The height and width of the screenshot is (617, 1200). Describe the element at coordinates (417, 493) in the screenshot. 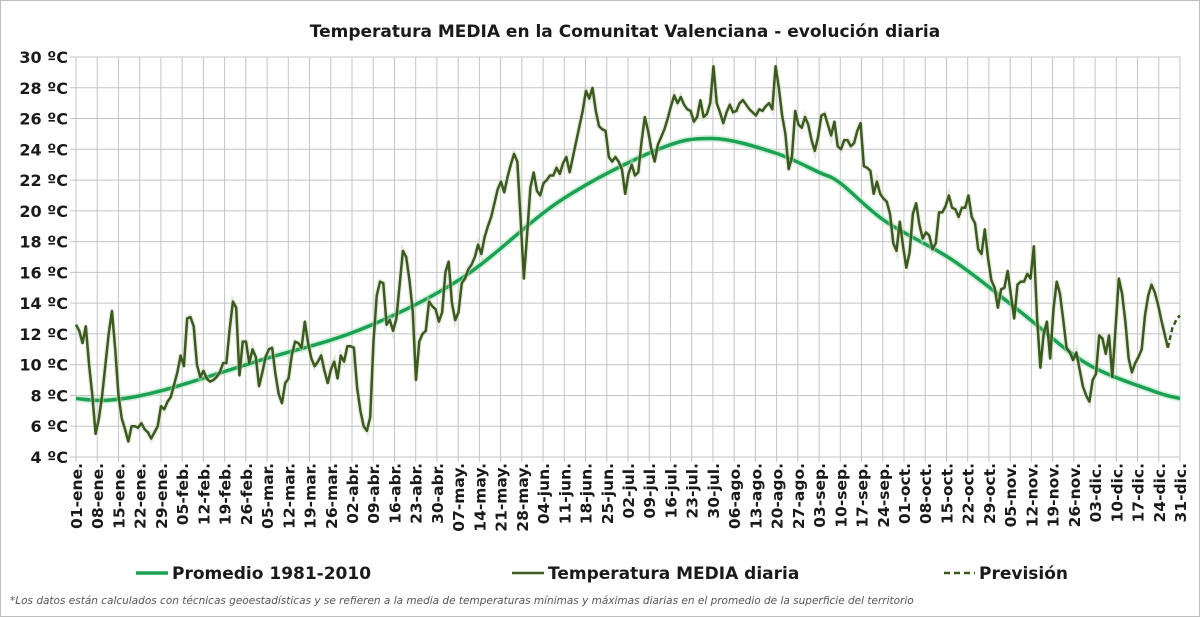

I see `x-tick-label: 23-abr.` at that location.